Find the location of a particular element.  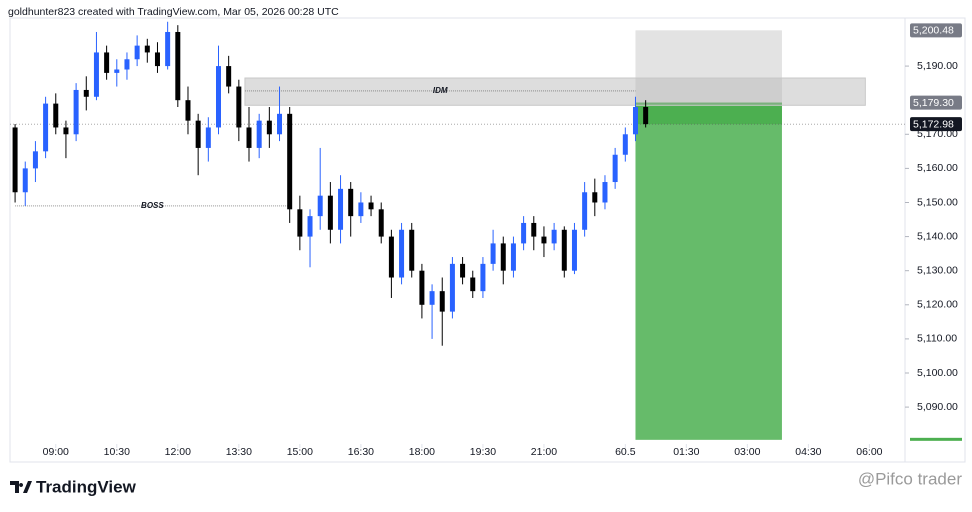

x-tick-label: 13:30 is located at coordinates (239, 452).